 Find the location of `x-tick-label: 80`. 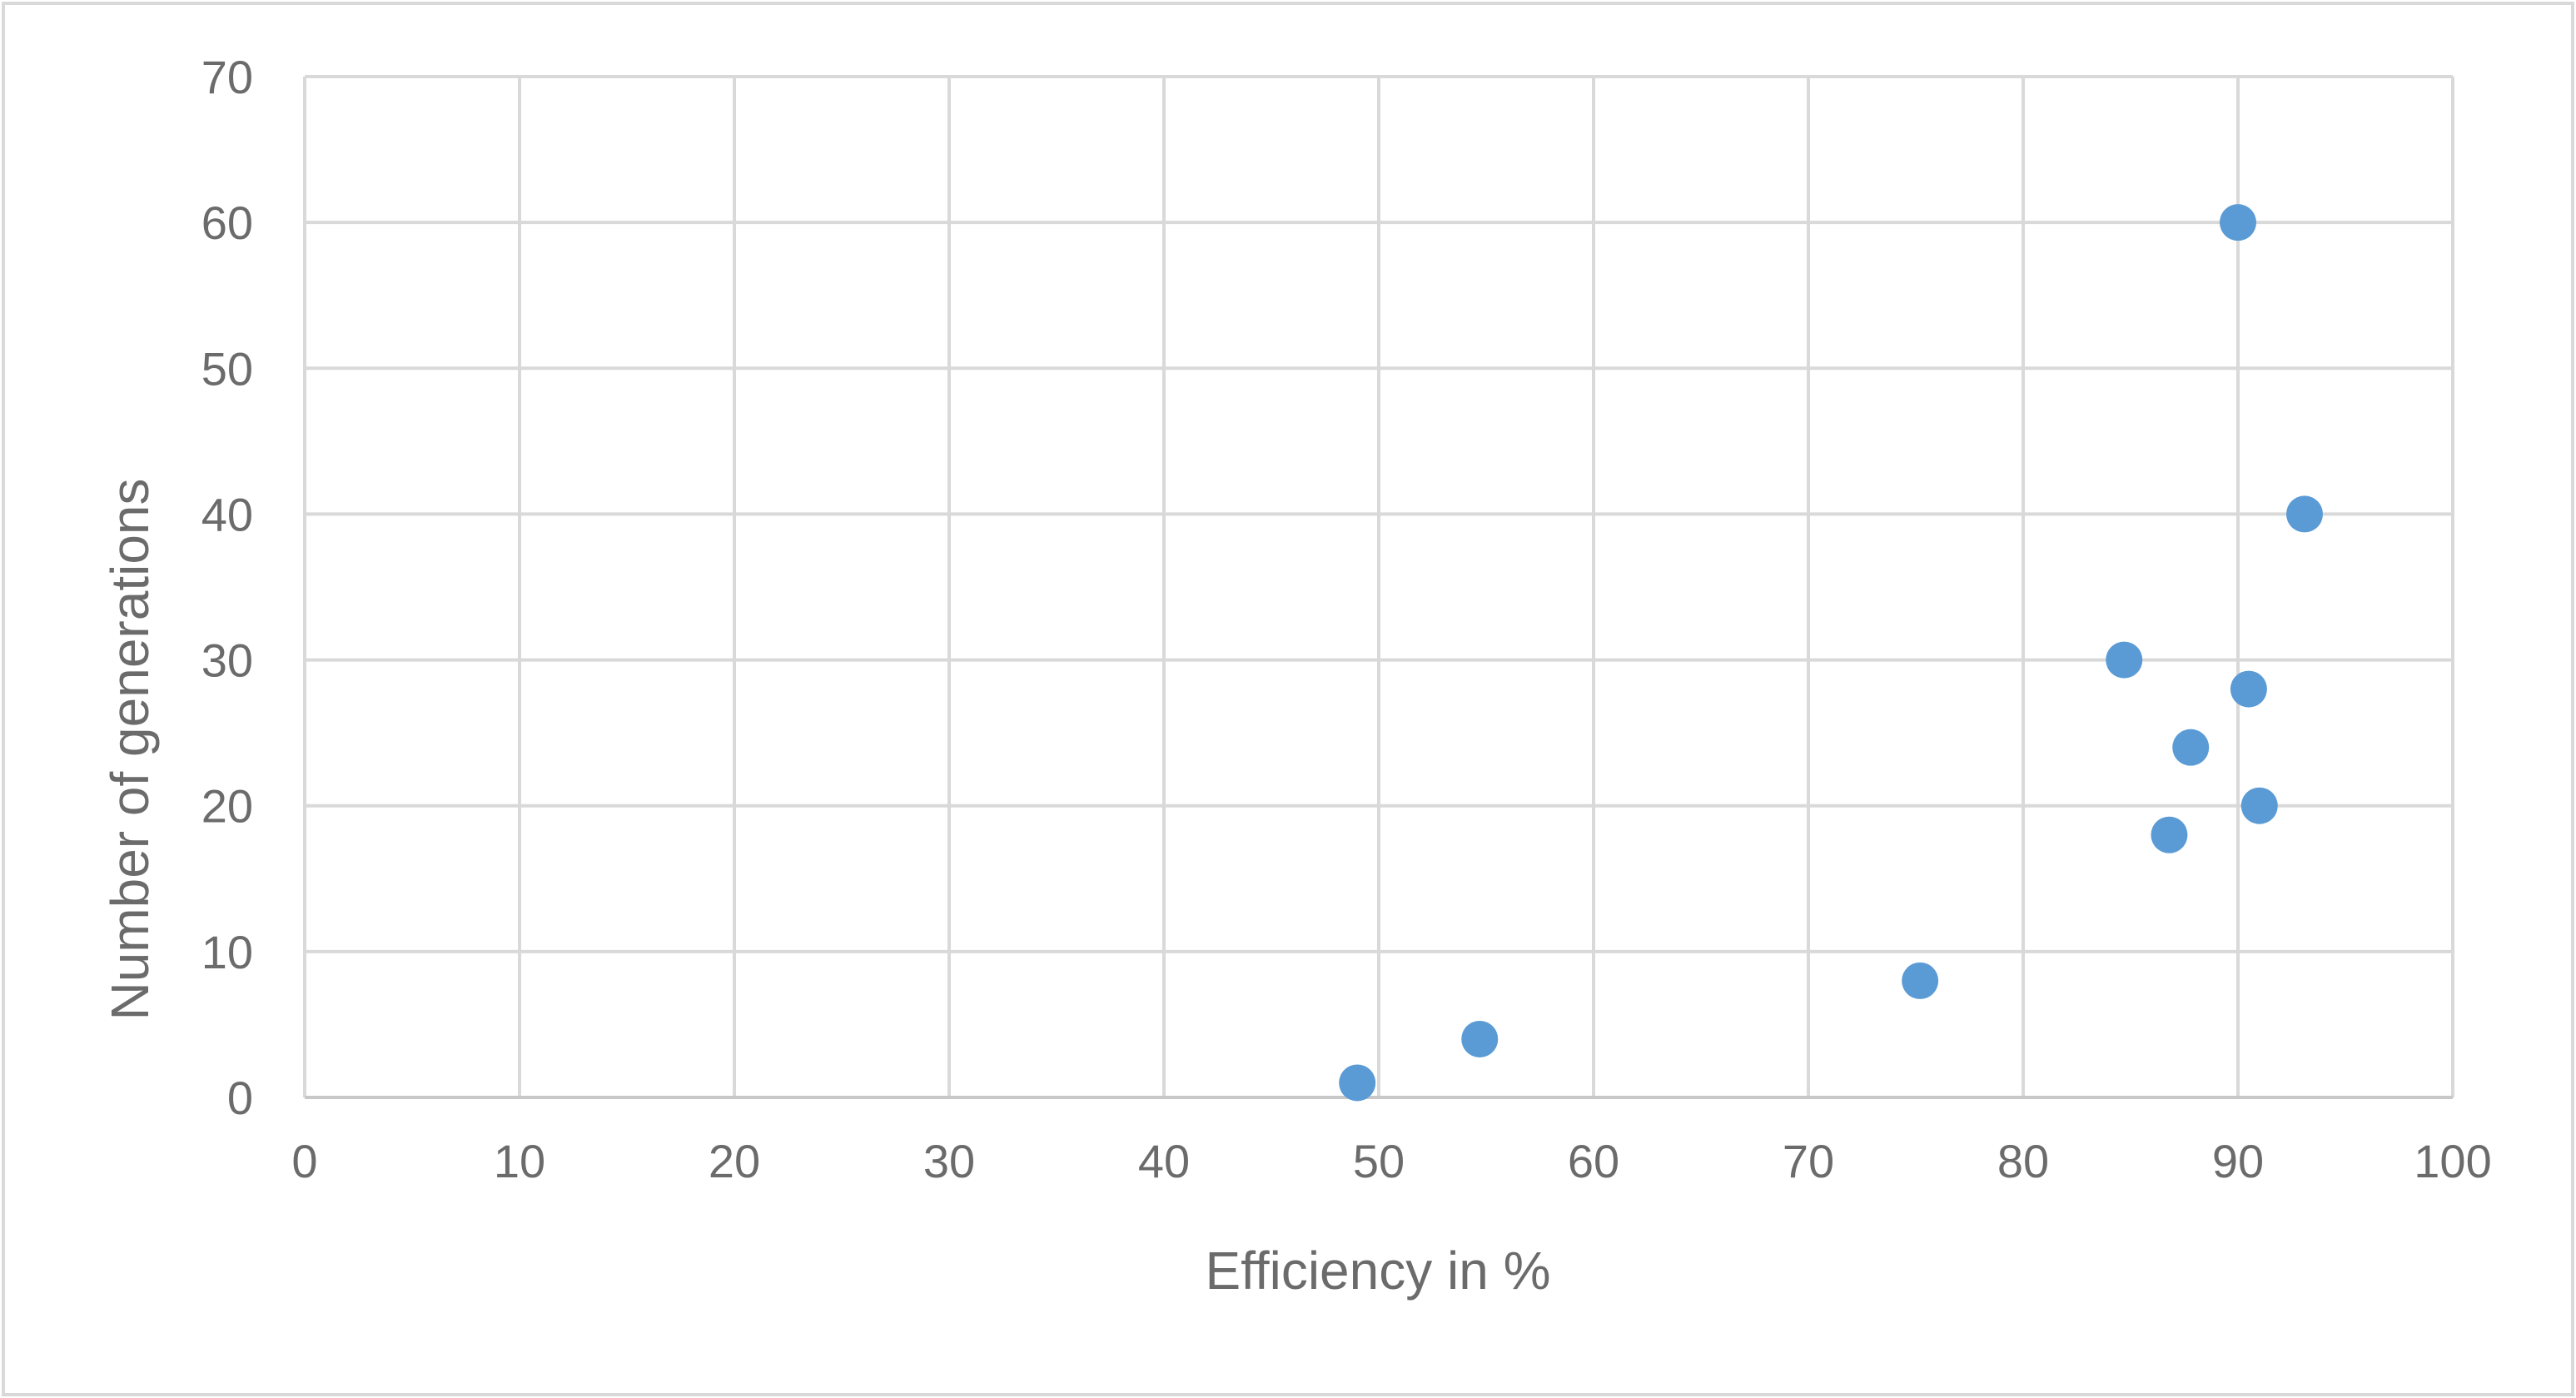

x-tick-label: 80 is located at coordinates (2023, 1161).